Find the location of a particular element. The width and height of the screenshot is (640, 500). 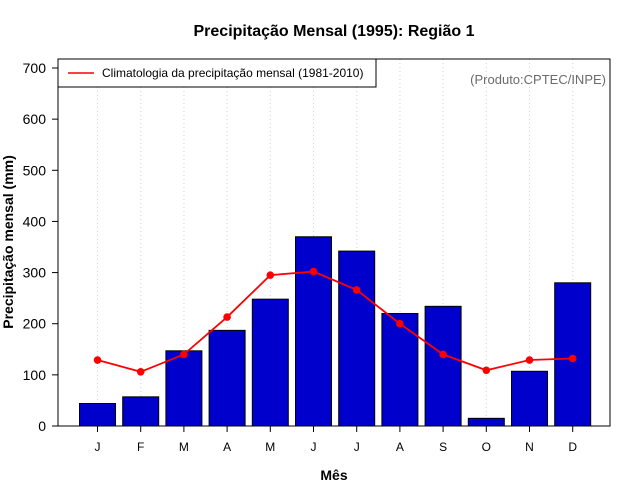

x-axis-title: Mês is located at coordinates (333, 475).